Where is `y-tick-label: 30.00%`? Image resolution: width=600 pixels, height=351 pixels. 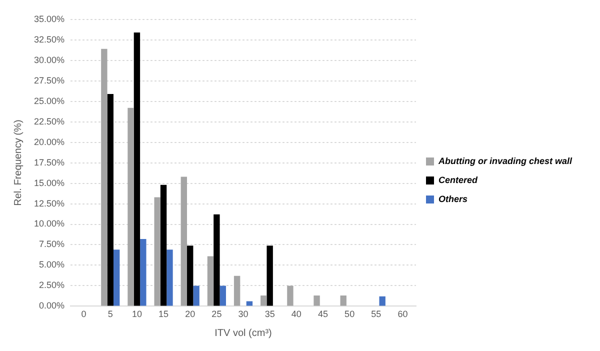
y-tick-label: 30.00% is located at coordinates (49, 59).